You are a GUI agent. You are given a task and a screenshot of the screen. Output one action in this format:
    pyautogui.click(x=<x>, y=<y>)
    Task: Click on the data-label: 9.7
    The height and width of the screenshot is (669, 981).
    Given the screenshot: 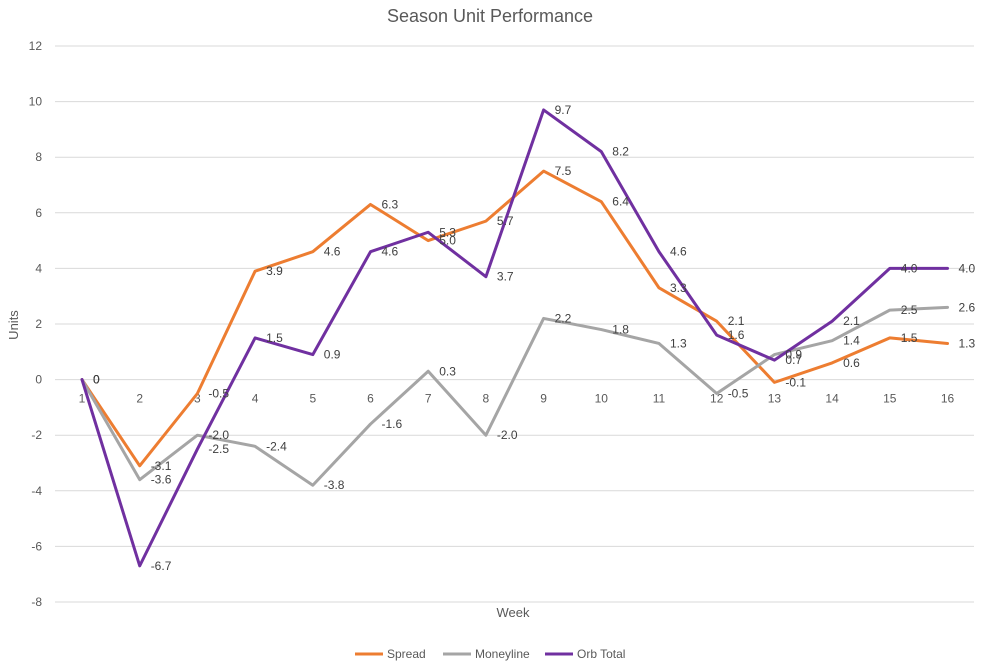 What is the action you would take?
    pyautogui.click(x=563, y=110)
    